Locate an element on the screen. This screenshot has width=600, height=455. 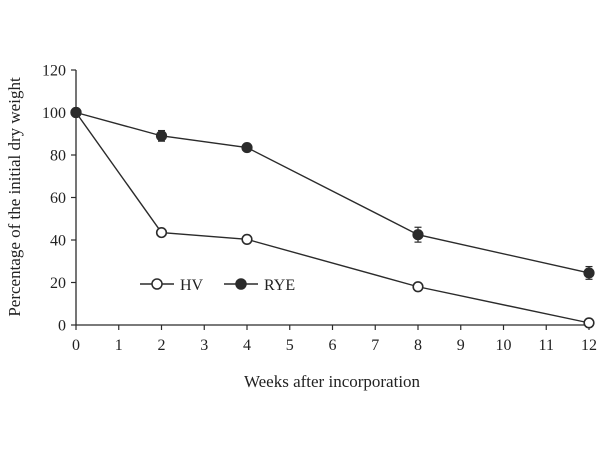
y-tick-label: 80 is located at coordinates (58, 156).